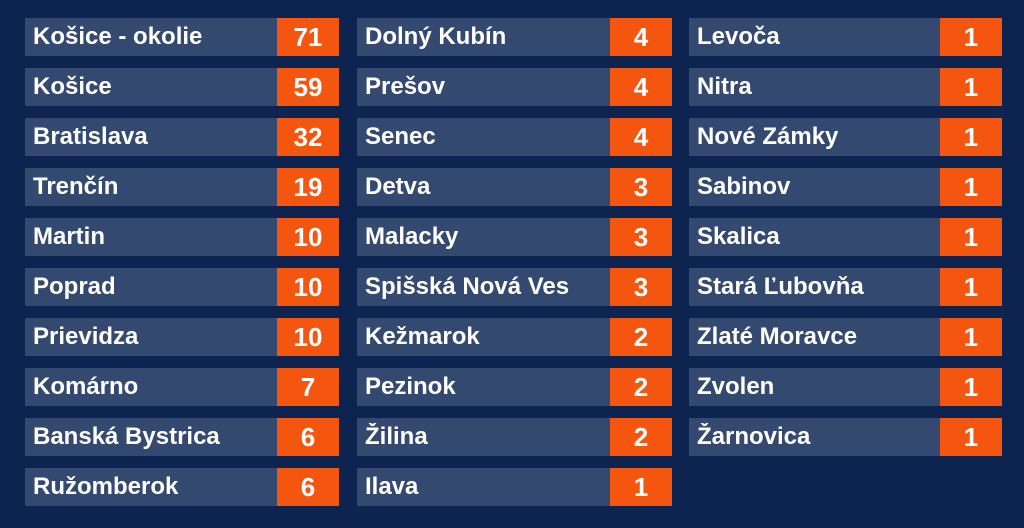  What do you see at coordinates (396, 436) in the screenshot?
I see `district-name: Žilina` at bounding box center [396, 436].